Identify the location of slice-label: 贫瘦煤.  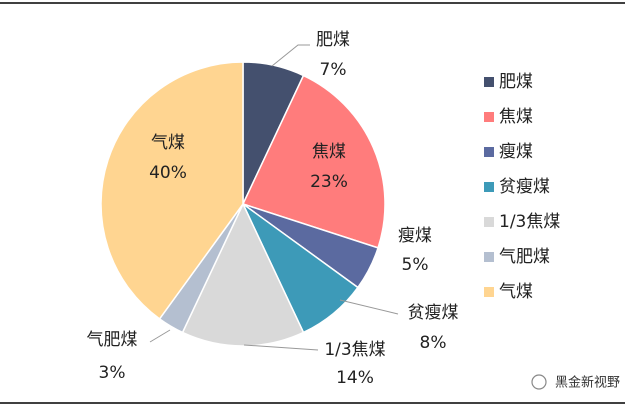
(433, 313).